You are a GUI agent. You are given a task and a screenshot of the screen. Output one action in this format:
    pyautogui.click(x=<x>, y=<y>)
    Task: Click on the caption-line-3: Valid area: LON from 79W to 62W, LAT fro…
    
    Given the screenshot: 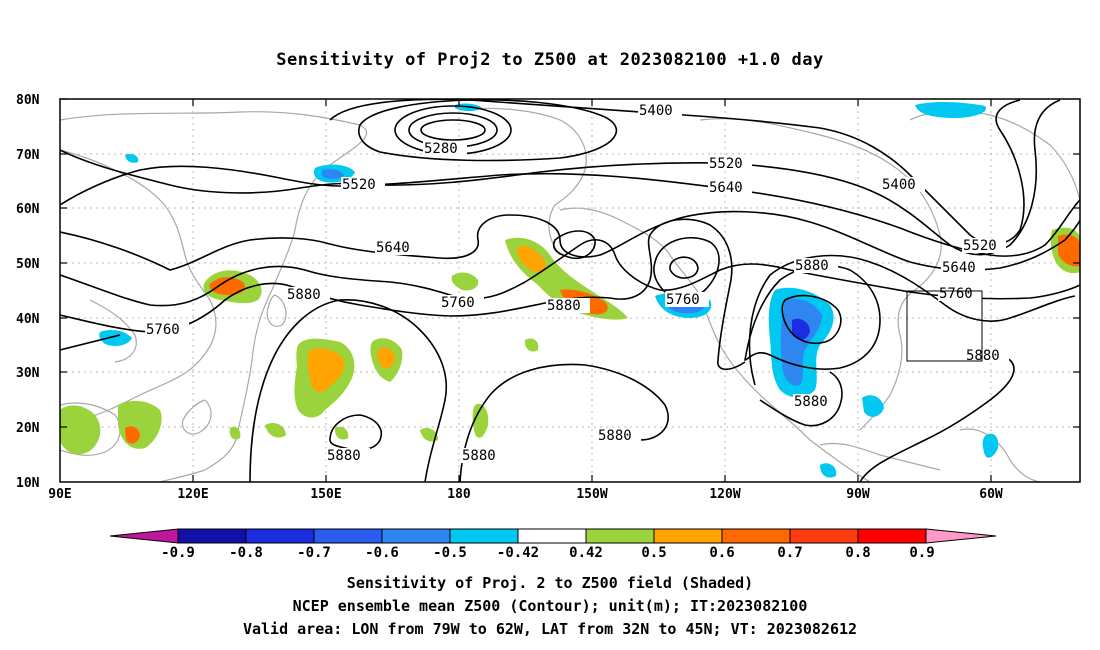 What is the action you would take?
    pyautogui.click(x=550, y=629)
    